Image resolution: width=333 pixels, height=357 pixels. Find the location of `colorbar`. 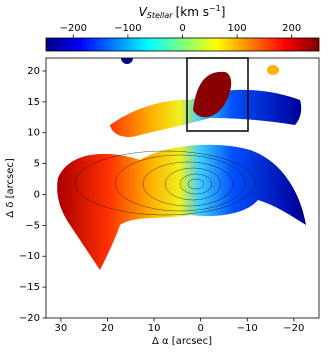

colorbar is located at coordinates (182, 44).